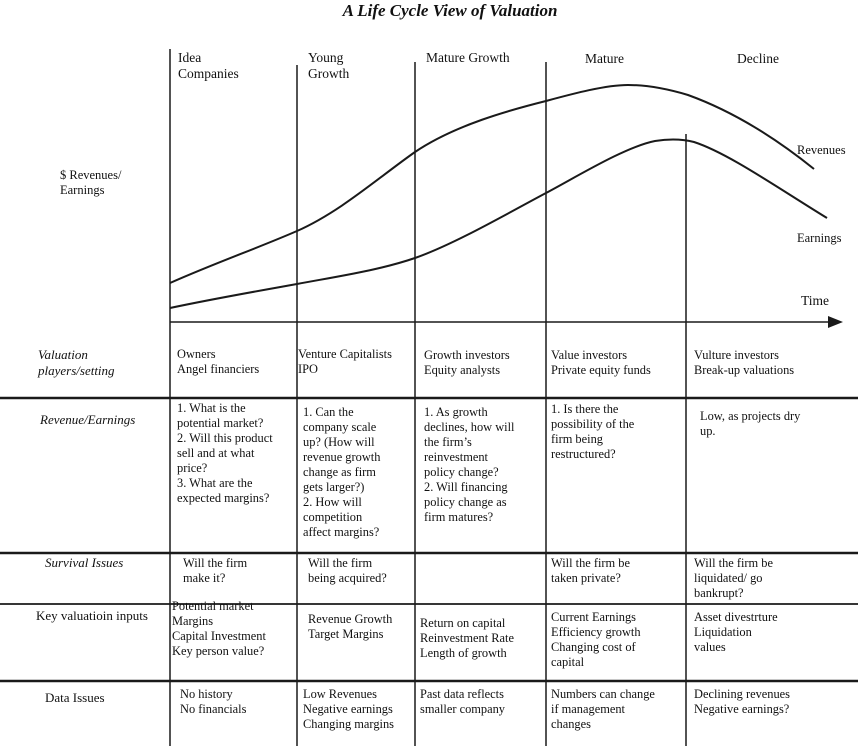 The width and height of the screenshot is (864, 754). I want to click on cell-survival-mature: Will the firm be taken private?, so click(590, 570).